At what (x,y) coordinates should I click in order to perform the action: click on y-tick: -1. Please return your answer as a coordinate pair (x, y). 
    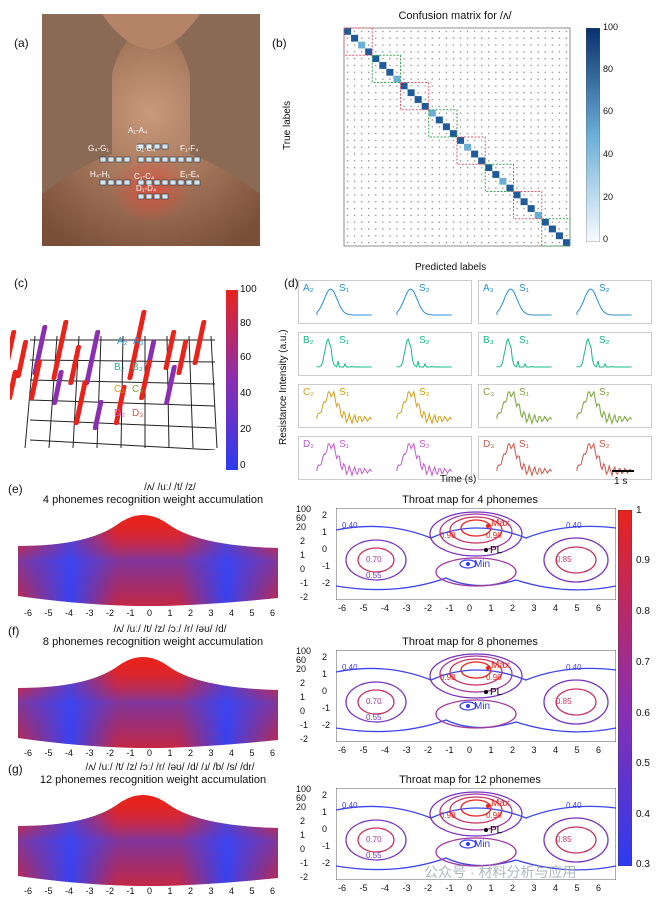
    Looking at the image, I should click on (304, 863).